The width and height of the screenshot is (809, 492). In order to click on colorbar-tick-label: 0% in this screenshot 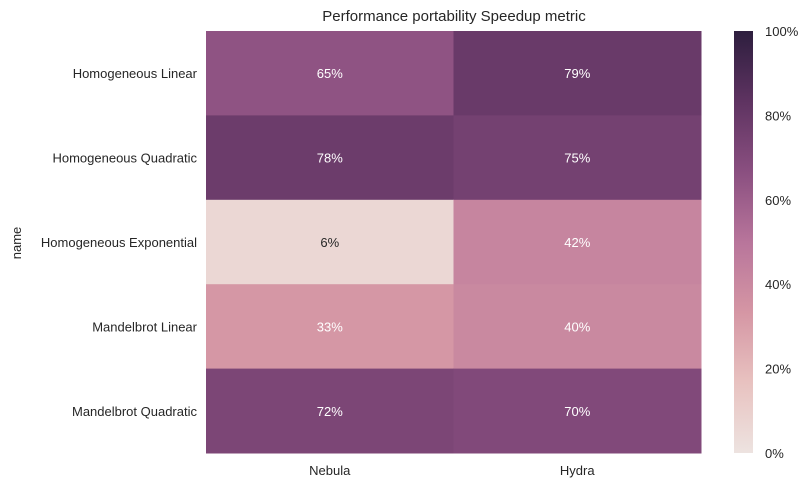, I will do `click(774, 453)`.